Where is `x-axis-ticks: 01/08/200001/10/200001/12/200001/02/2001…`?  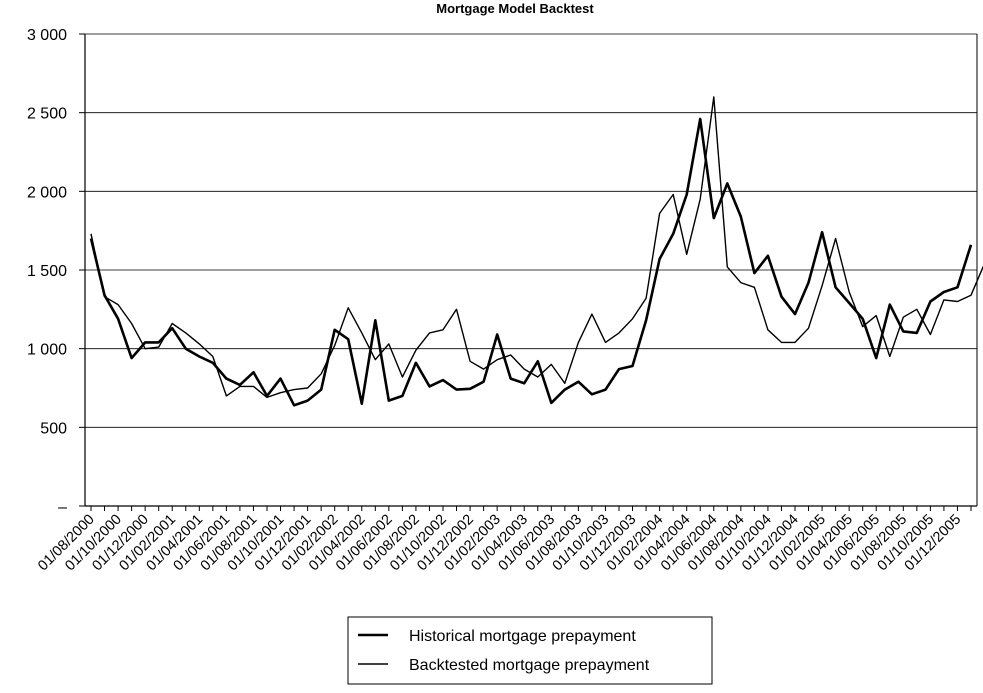 x-axis-ticks: 01/08/200001/10/200001/12/200001/02/2001… is located at coordinates (503, 540).